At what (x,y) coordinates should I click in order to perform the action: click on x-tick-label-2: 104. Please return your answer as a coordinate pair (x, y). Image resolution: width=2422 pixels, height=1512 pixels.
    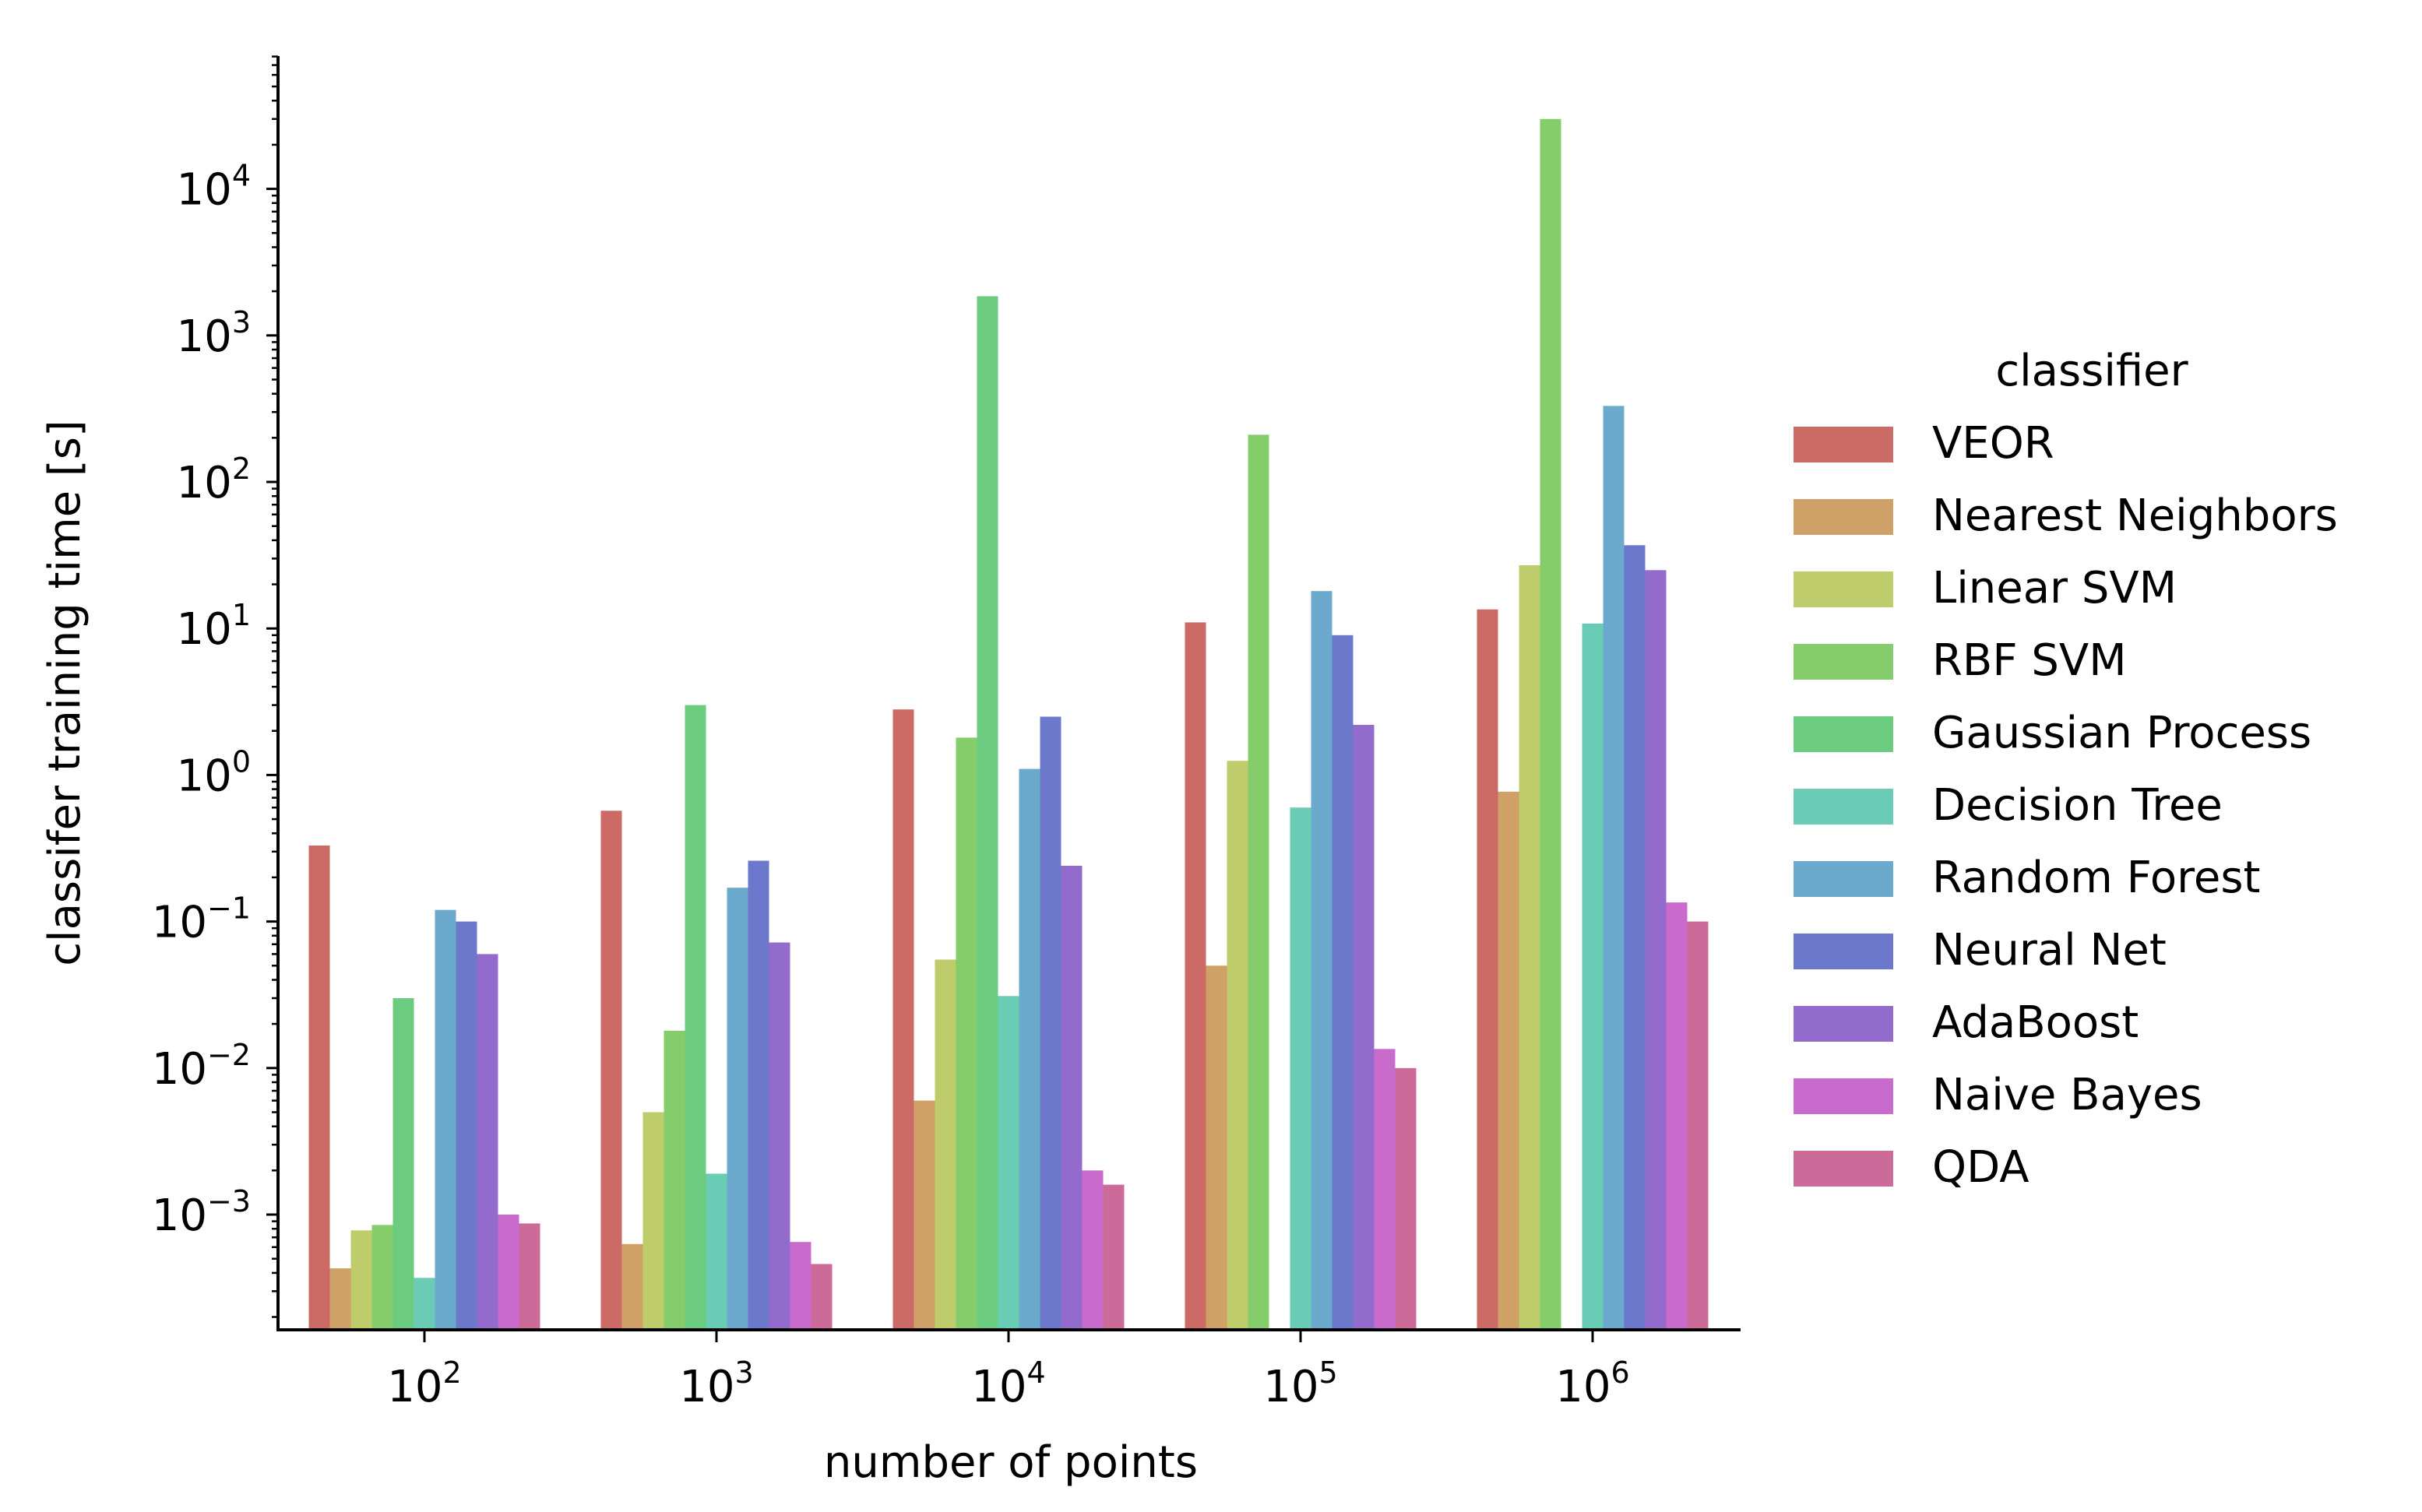
    Looking at the image, I should click on (1008, 1384).